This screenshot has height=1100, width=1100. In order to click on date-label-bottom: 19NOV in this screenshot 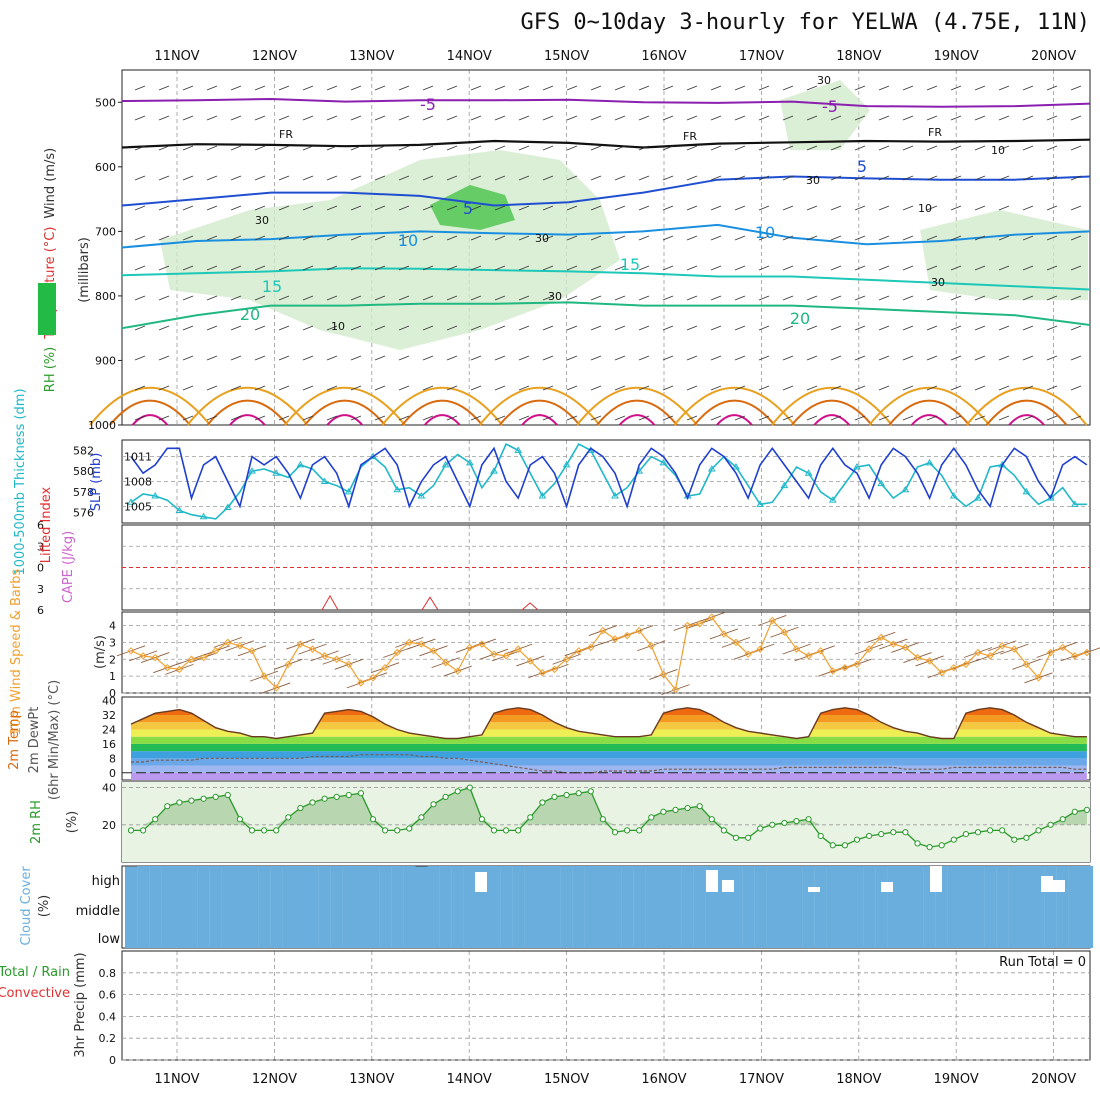, I will do `click(956, 1079)`.